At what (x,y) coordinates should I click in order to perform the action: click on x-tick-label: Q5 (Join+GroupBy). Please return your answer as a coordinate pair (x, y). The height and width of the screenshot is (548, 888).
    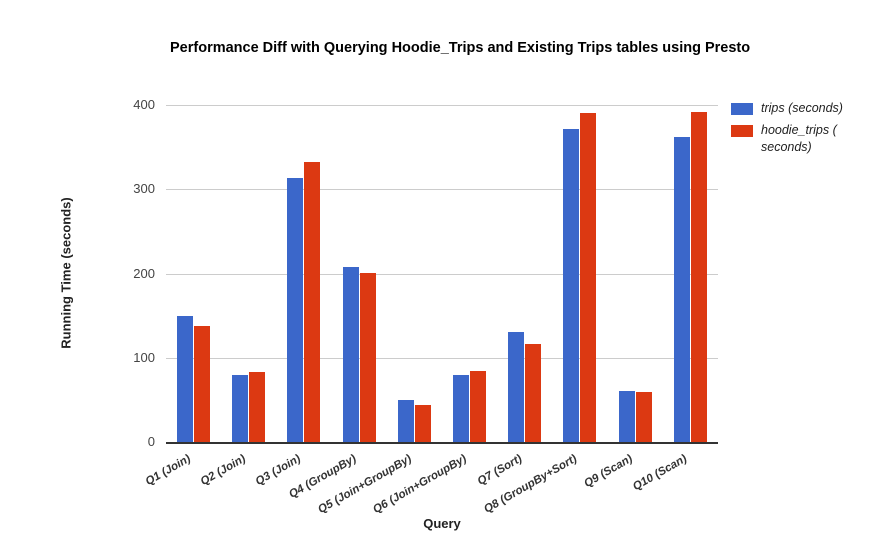
    Looking at the image, I should click on (364, 484).